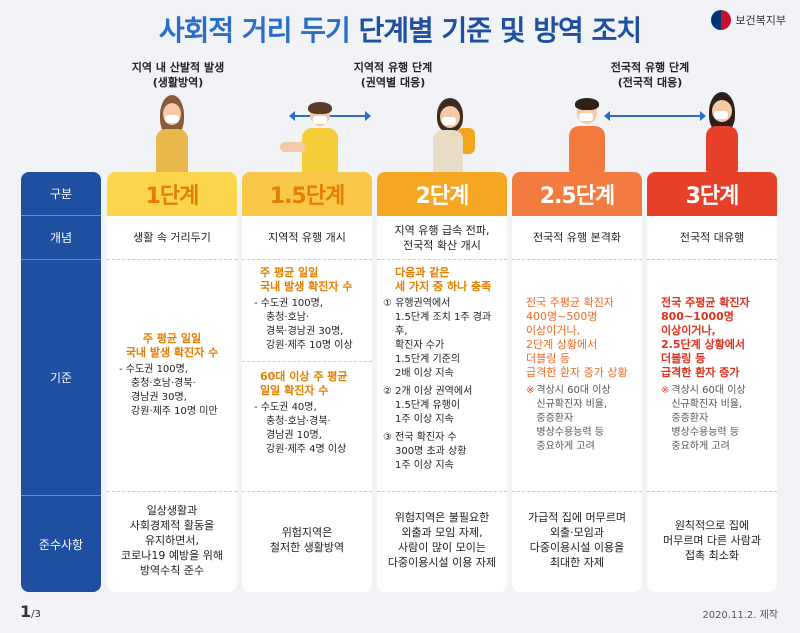  What do you see at coordinates (178, 75) in the screenshot?
I see `stage-label-life: 지역 내 산발적 발생 (생활방역)` at bounding box center [178, 75].